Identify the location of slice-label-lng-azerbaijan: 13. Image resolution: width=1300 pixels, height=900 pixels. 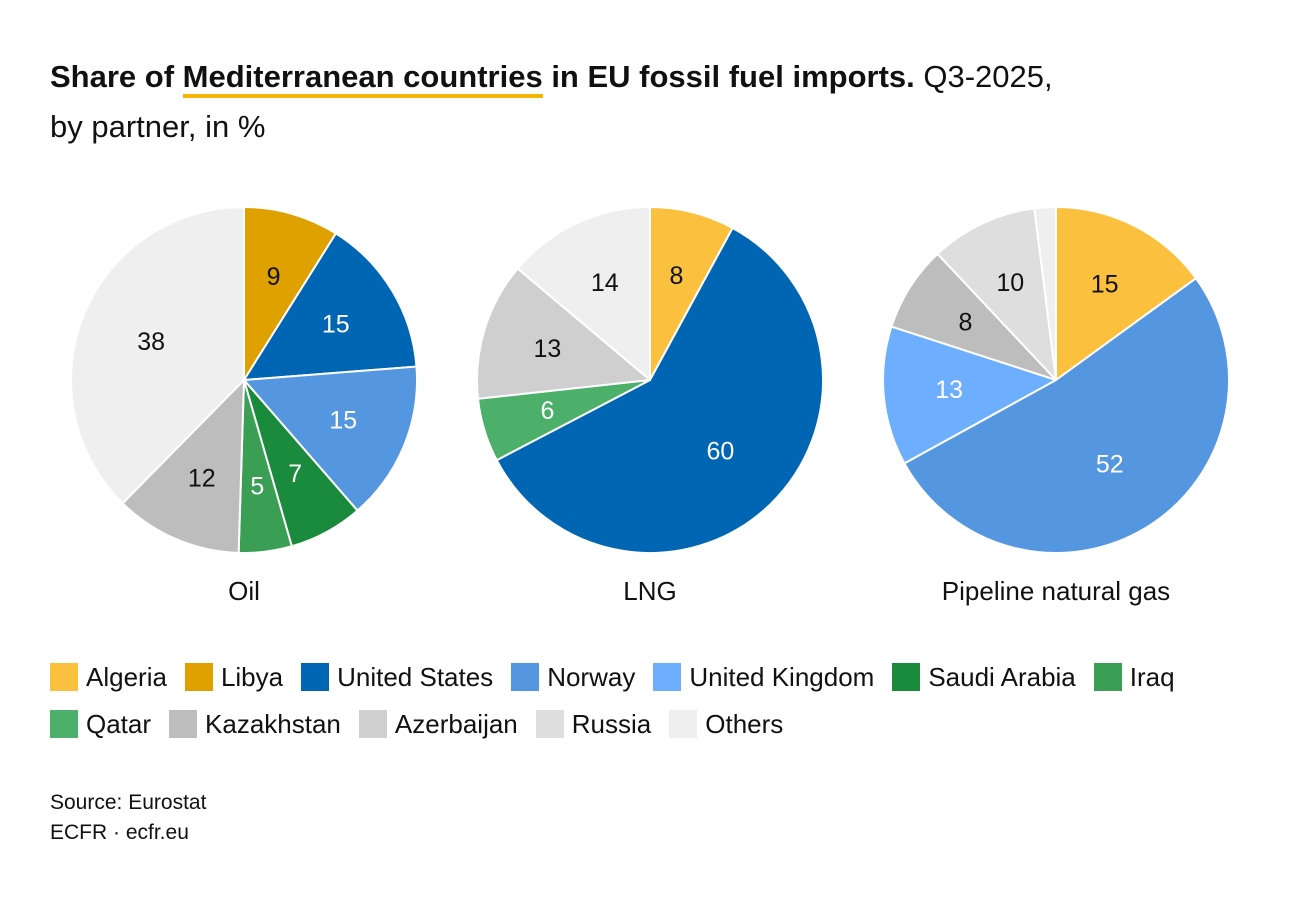
(547, 349).